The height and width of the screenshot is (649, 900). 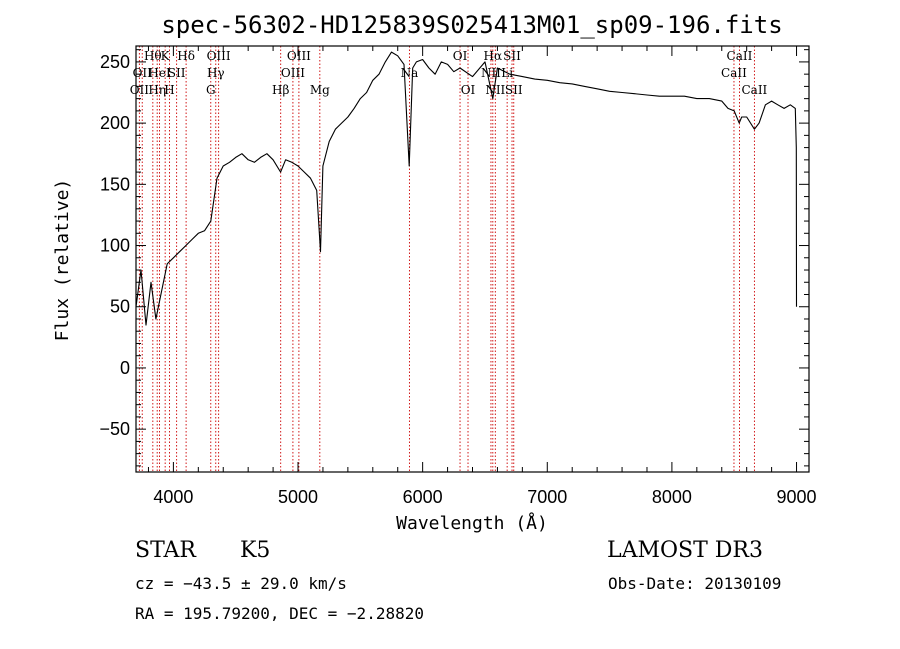 What do you see at coordinates (120, 307) in the screenshot?
I see `y-tick-label: 50` at bounding box center [120, 307].